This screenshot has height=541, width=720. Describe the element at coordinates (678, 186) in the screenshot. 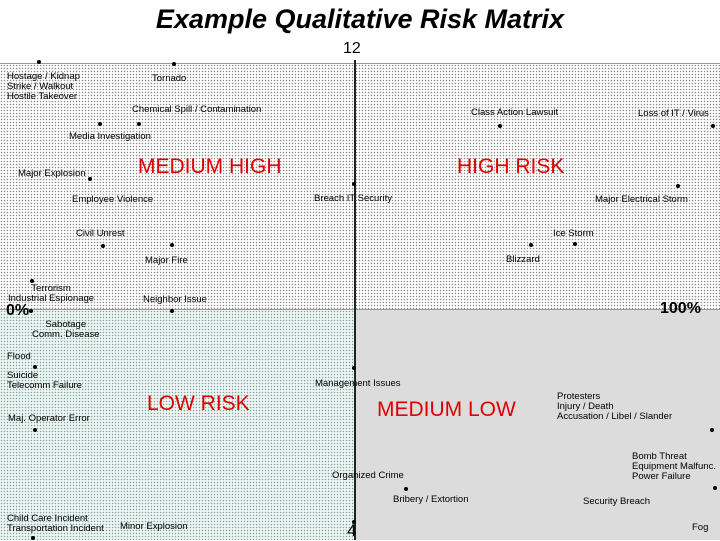

I see `risk-point-electrical-storm` at that location.